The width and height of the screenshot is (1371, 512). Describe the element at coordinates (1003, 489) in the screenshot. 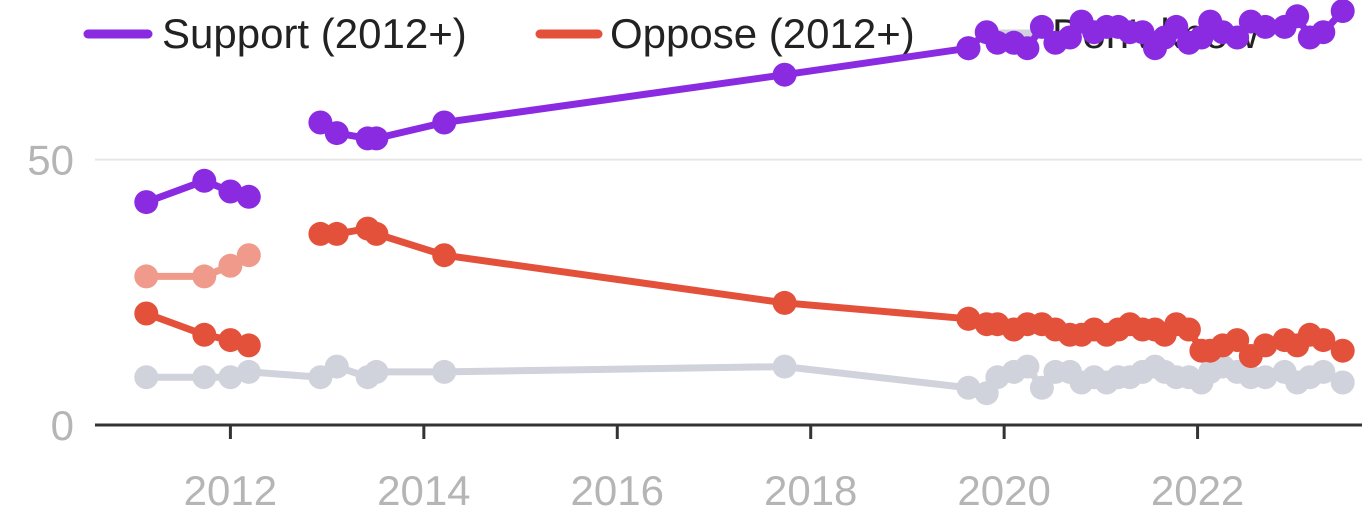

I see `x-tick-label: 2020` at that location.